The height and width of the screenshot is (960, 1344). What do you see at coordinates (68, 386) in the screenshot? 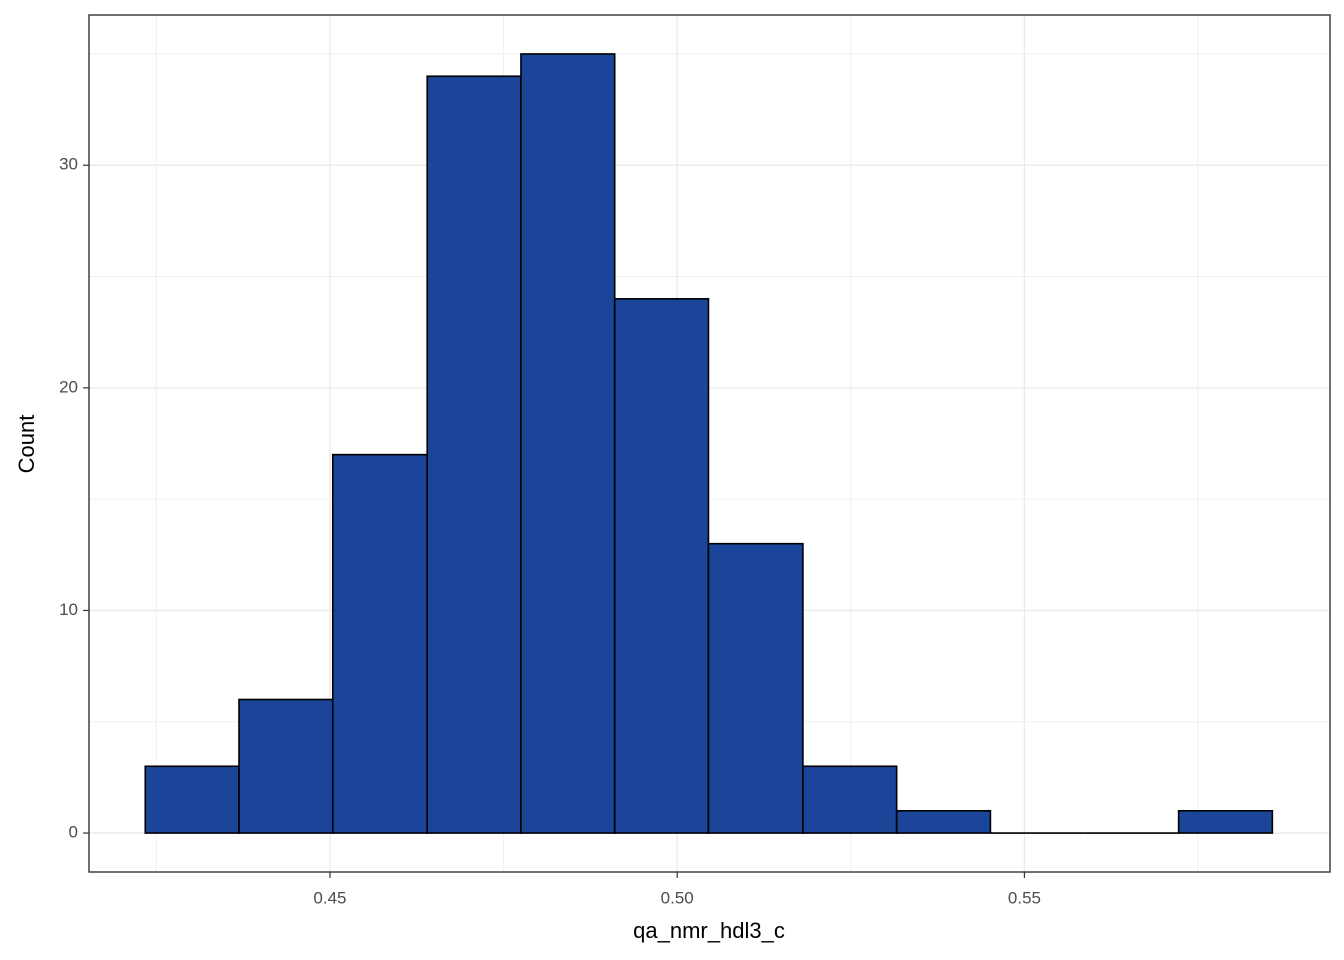
I see `y-tick-label: 20` at bounding box center [68, 386].